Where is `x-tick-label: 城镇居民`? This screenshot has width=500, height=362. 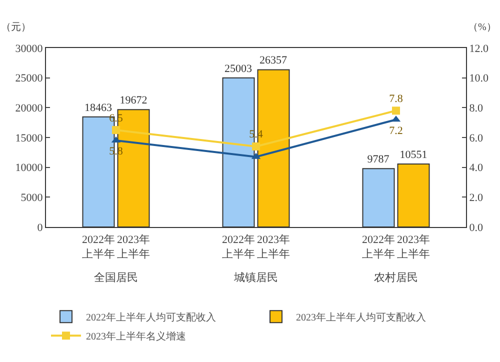
x-tick-label: 城镇居民 is located at coordinates (255, 277).